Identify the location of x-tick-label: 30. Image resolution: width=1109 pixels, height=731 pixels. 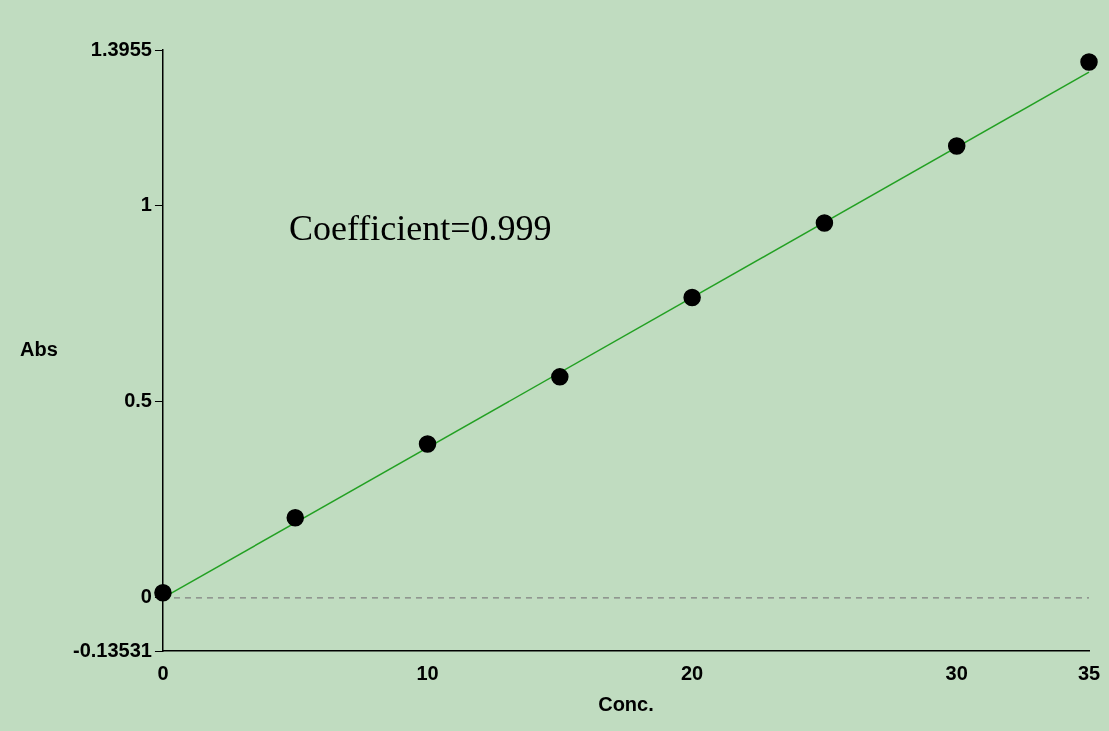
(956, 672).